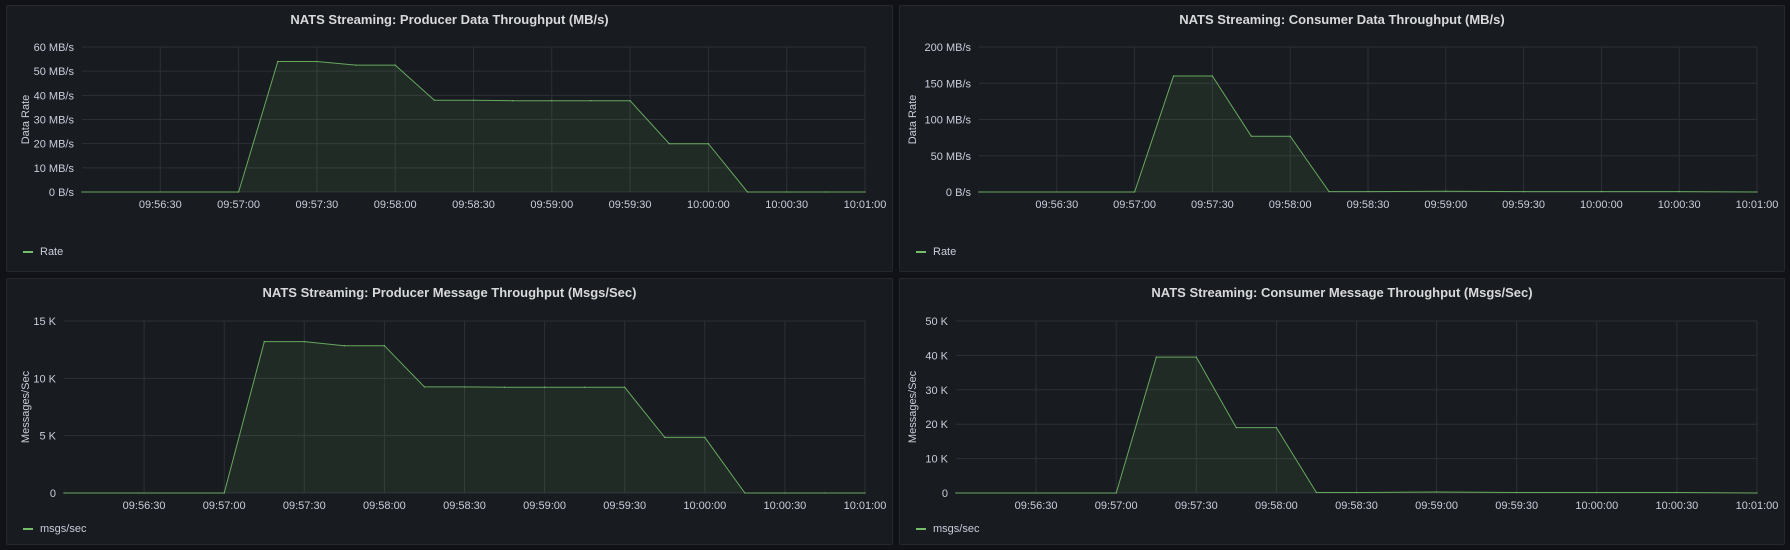 The width and height of the screenshot is (1790, 550). I want to click on y-tick-label: 200 MB/s, so click(948, 48).